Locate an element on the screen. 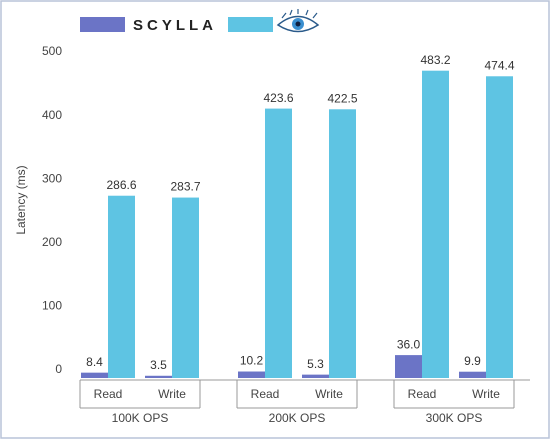 Image resolution: width=550 pixels, height=444 pixels. value-label: 423.6 is located at coordinates (278, 98).